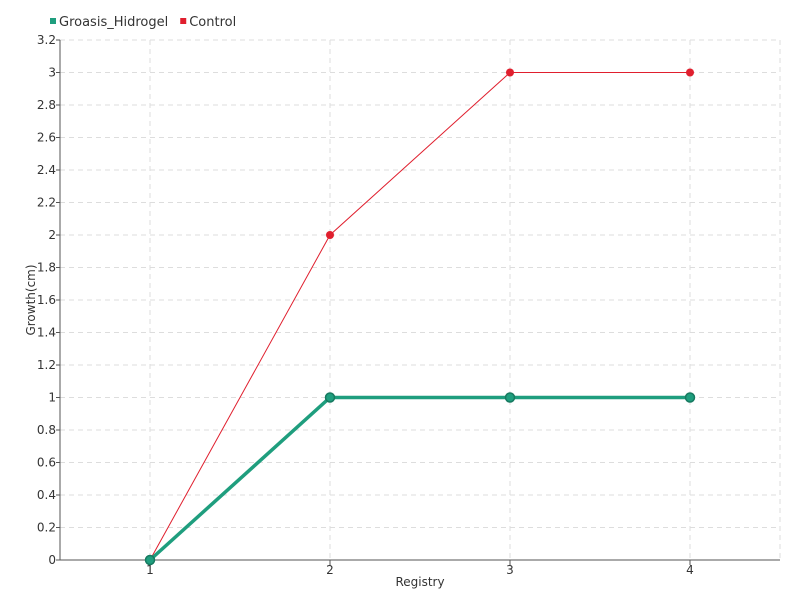 The width and height of the screenshot is (800, 600). I want to click on legend: Groasis_Hidrogel Control, so click(143, 22).